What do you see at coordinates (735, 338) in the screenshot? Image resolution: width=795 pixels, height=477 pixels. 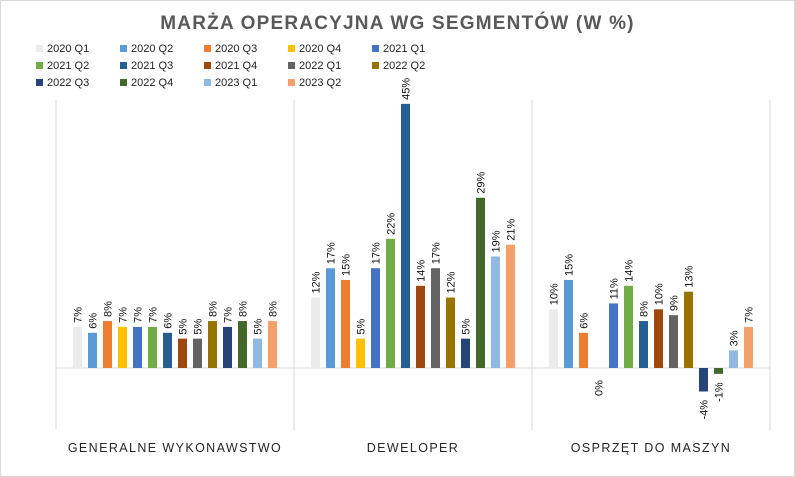 I see `data-label: 3%` at bounding box center [735, 338].